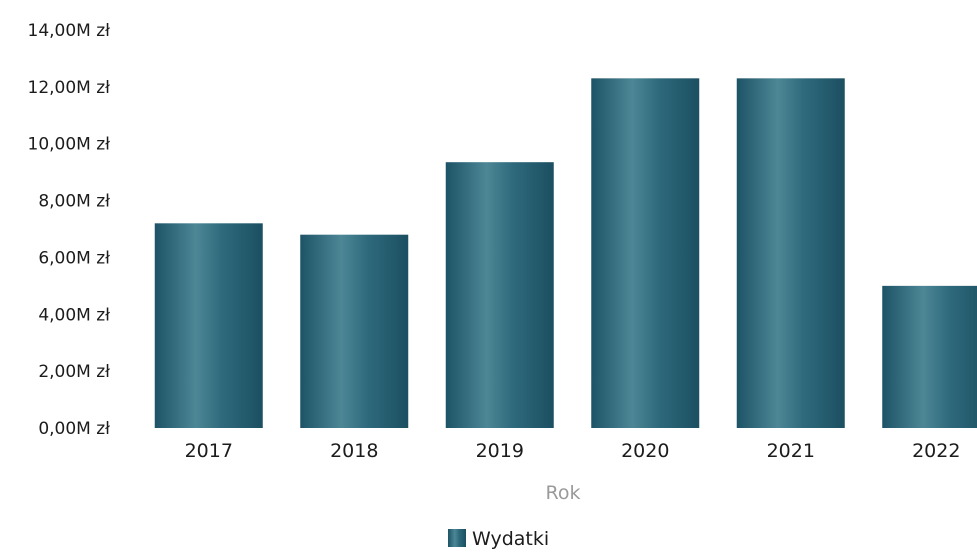 This screenshot has width=977, height=553. Describe the element at coordinates (74, 372) in the screenshot. I see `y-tick-label: 2,00M zł` at that location.